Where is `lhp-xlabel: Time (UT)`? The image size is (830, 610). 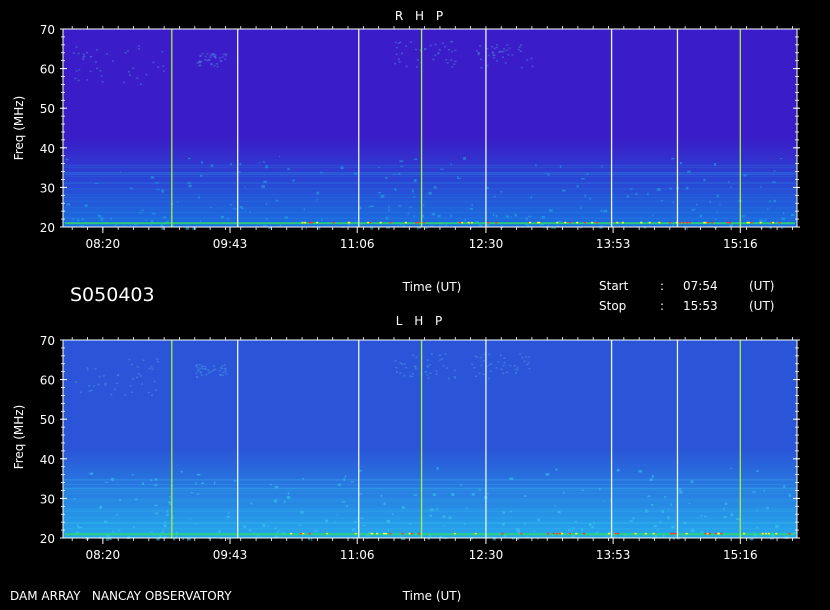
lhp-xlabel: Time (UT) is located at coordinates (432, 596).